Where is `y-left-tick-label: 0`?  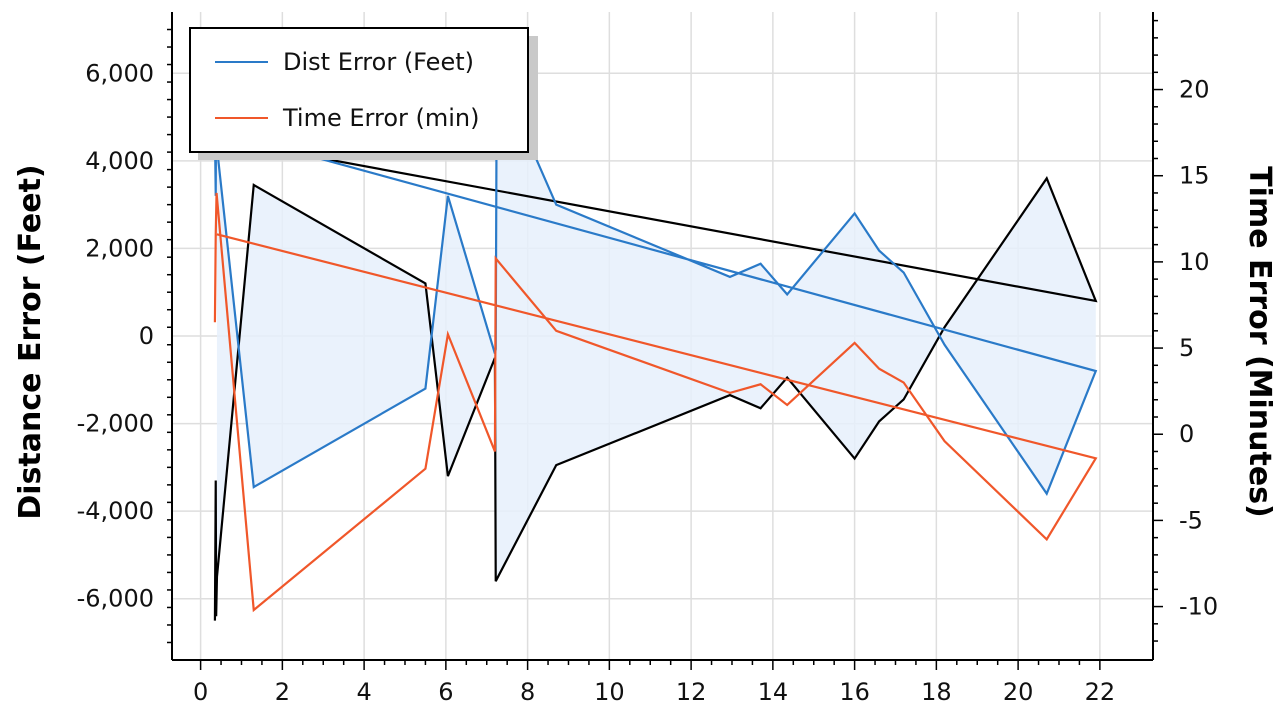 y-left-tick-label: 0 is located at coordinates (146, 336).